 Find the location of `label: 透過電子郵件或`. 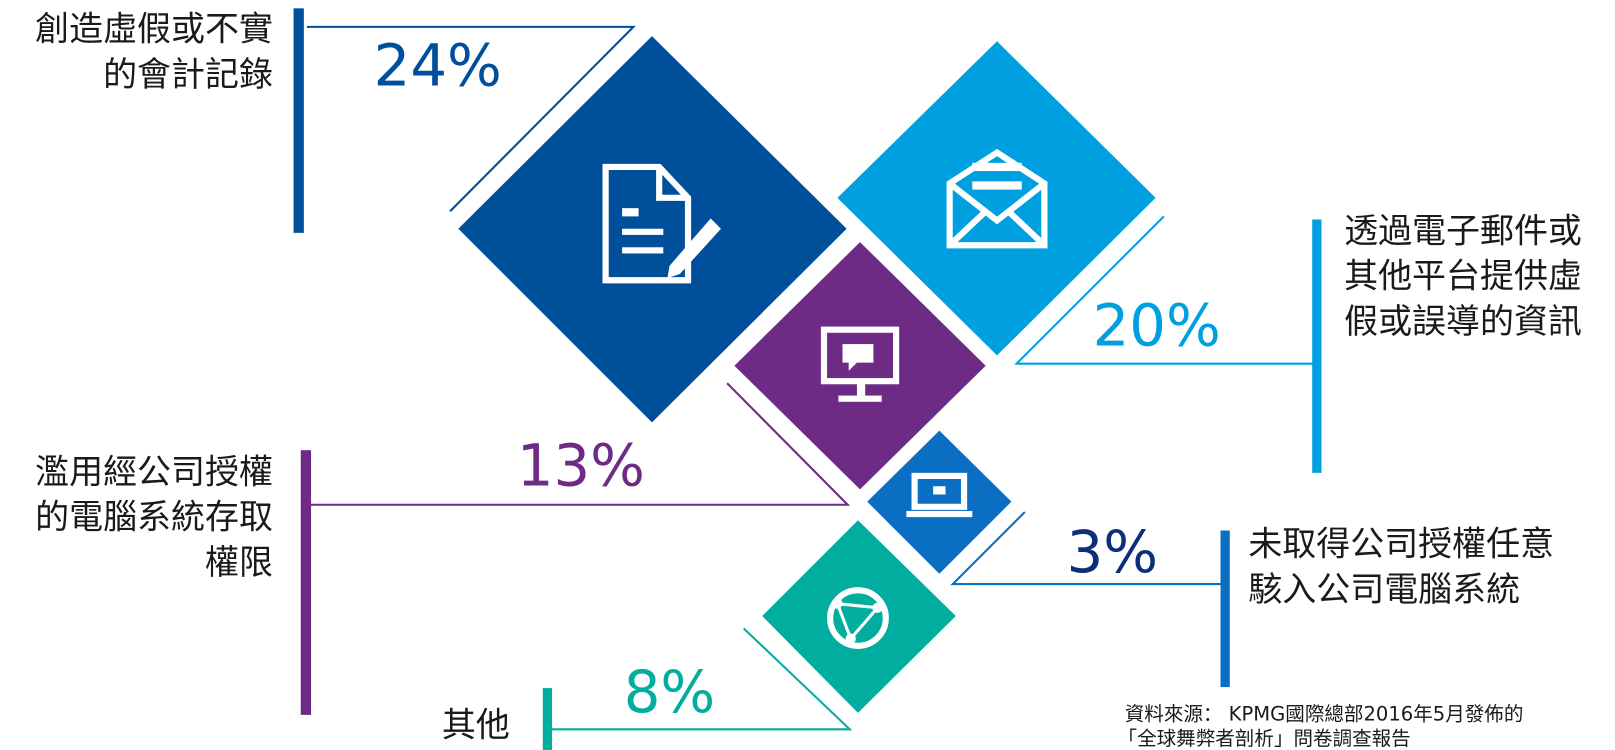

label: 透過電子郵件或 is located at coordinates (1463, 231).